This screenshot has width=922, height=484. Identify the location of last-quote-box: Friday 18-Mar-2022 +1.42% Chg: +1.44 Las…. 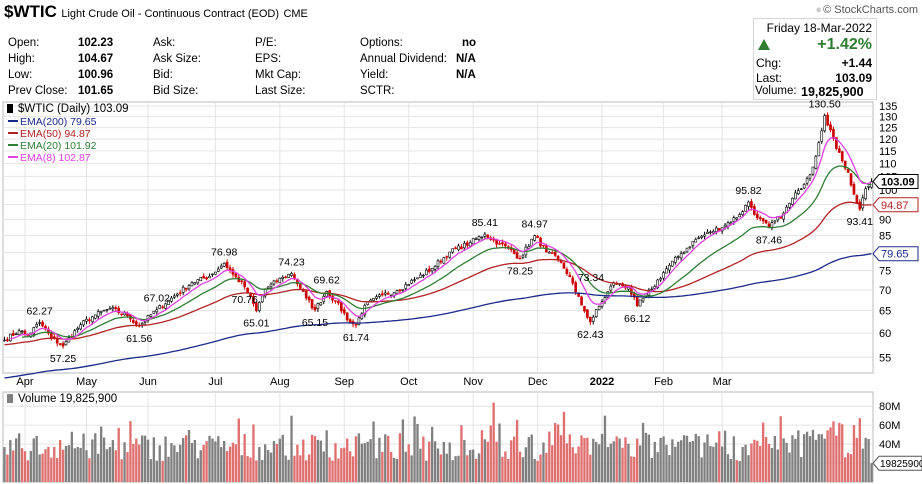
(815, 59).